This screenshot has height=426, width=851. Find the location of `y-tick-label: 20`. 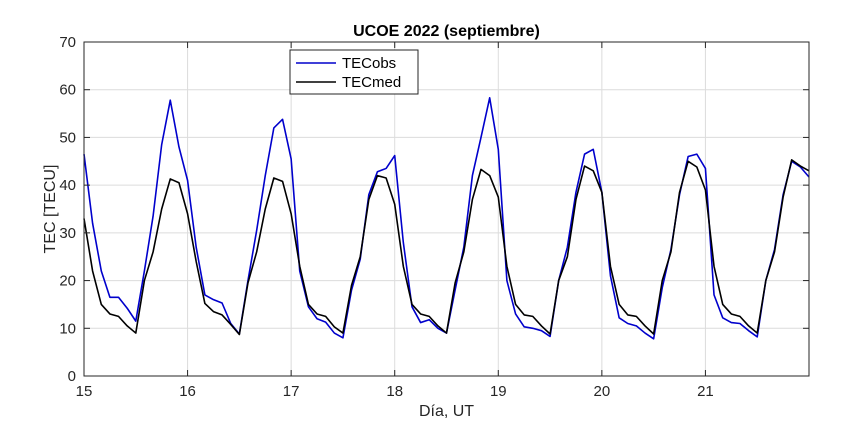

y-tick-label: 20 is located at coordinates (67, 281).